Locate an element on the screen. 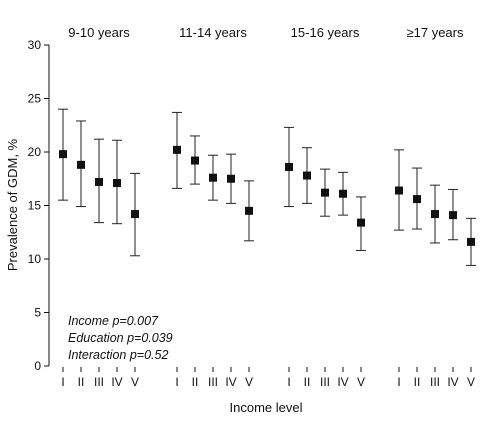 This screenshot has height=421, width=497. annotation-interaction: Interaction p=0.52 is located at coordinates (118, 355).